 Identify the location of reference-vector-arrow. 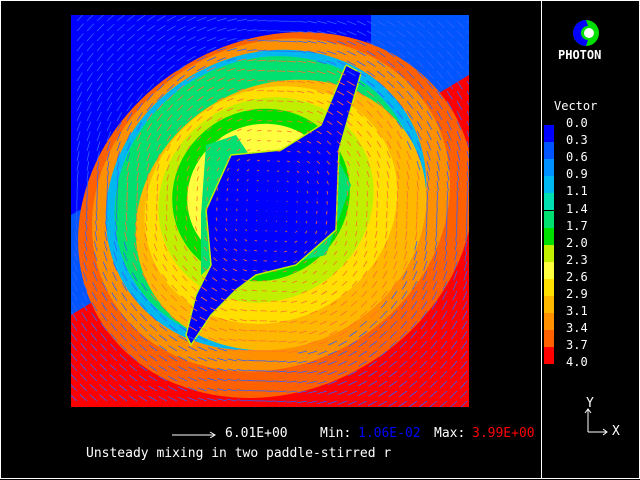
(194, 434).